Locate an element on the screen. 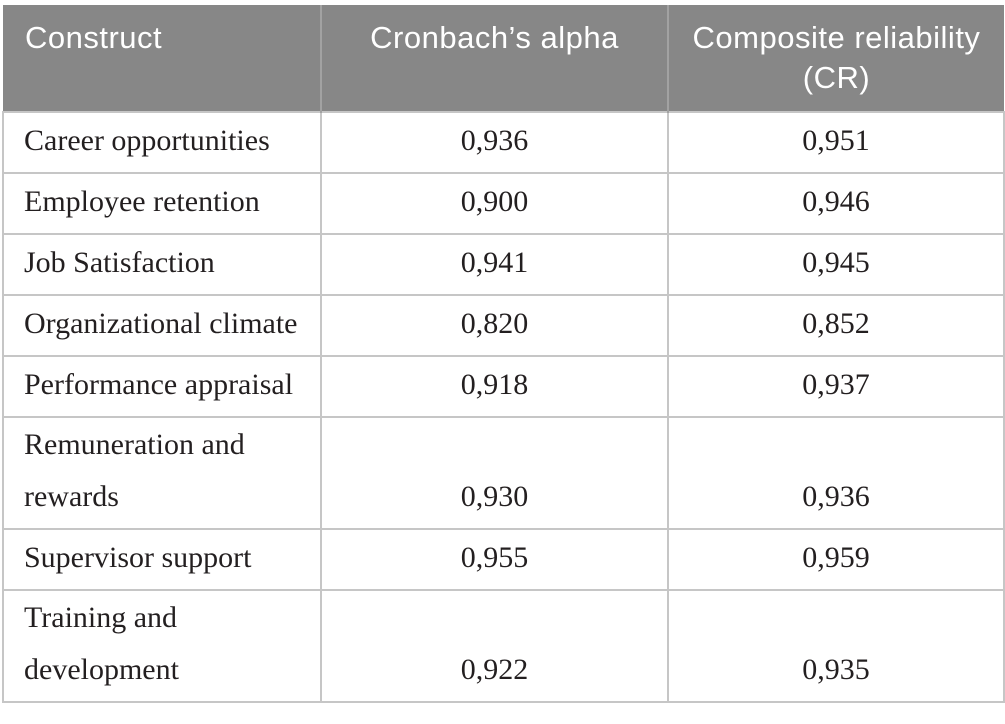  alpha-cell: 0,922 is located at coordinates (494, 646).